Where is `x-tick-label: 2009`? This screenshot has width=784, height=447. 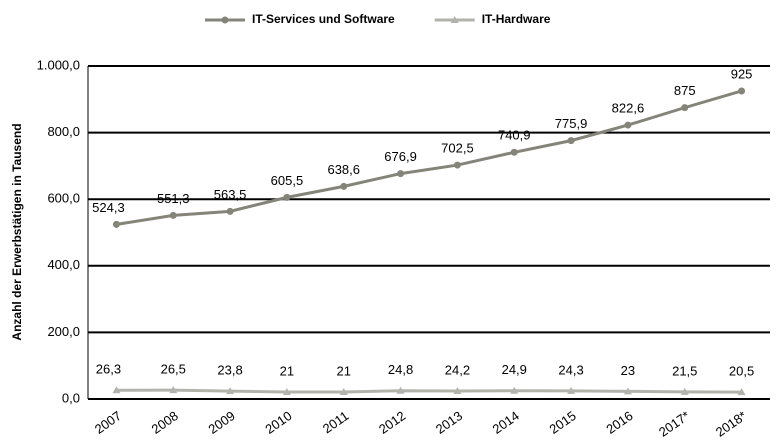 x-tick-label: 2009 is located at coordinates (221, 422).